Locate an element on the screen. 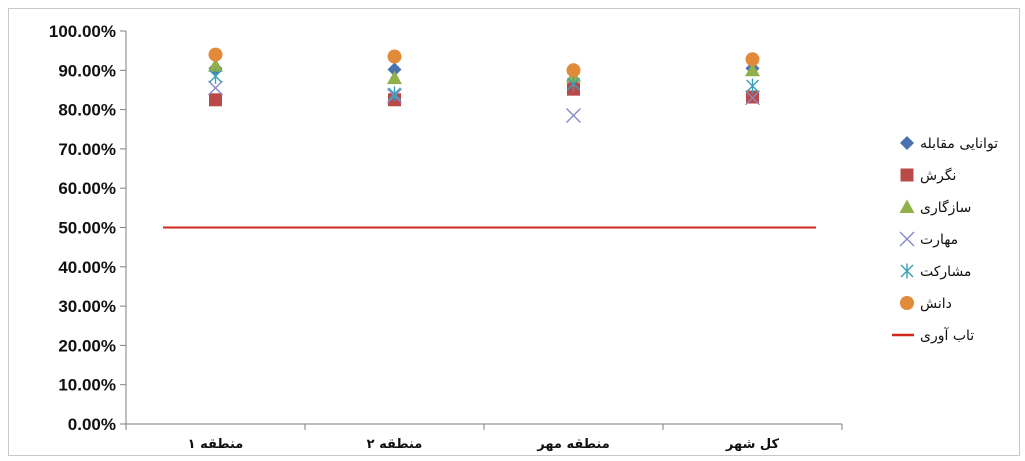 Image resolution: width=1025 pixels, height=461 pixels. y-tick-label: 50.00% is located at coordinates (87, 228).